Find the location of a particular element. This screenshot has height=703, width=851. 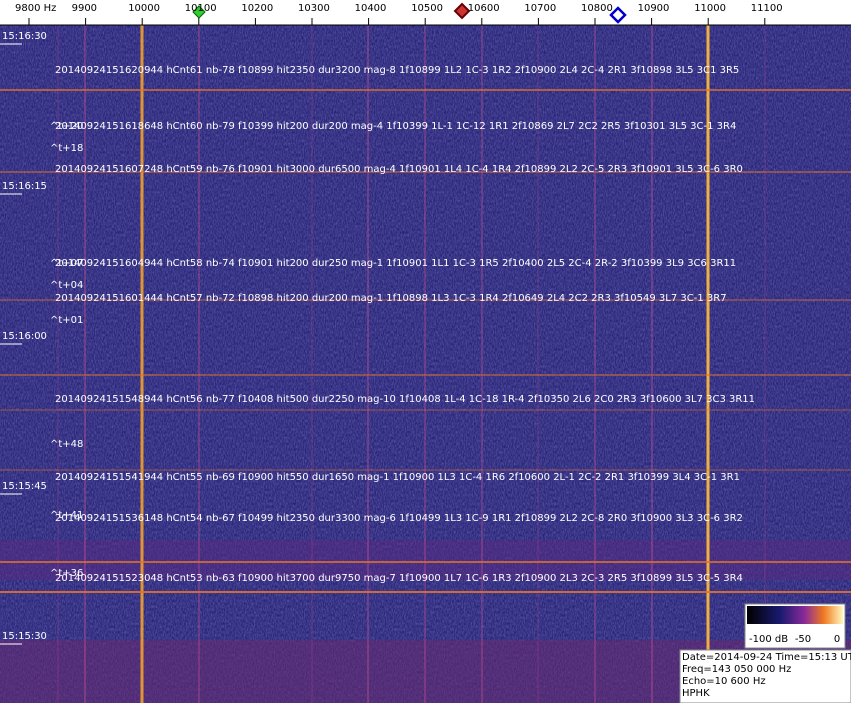

offset-label: ^t+20 is located at coordinates (66, 126).